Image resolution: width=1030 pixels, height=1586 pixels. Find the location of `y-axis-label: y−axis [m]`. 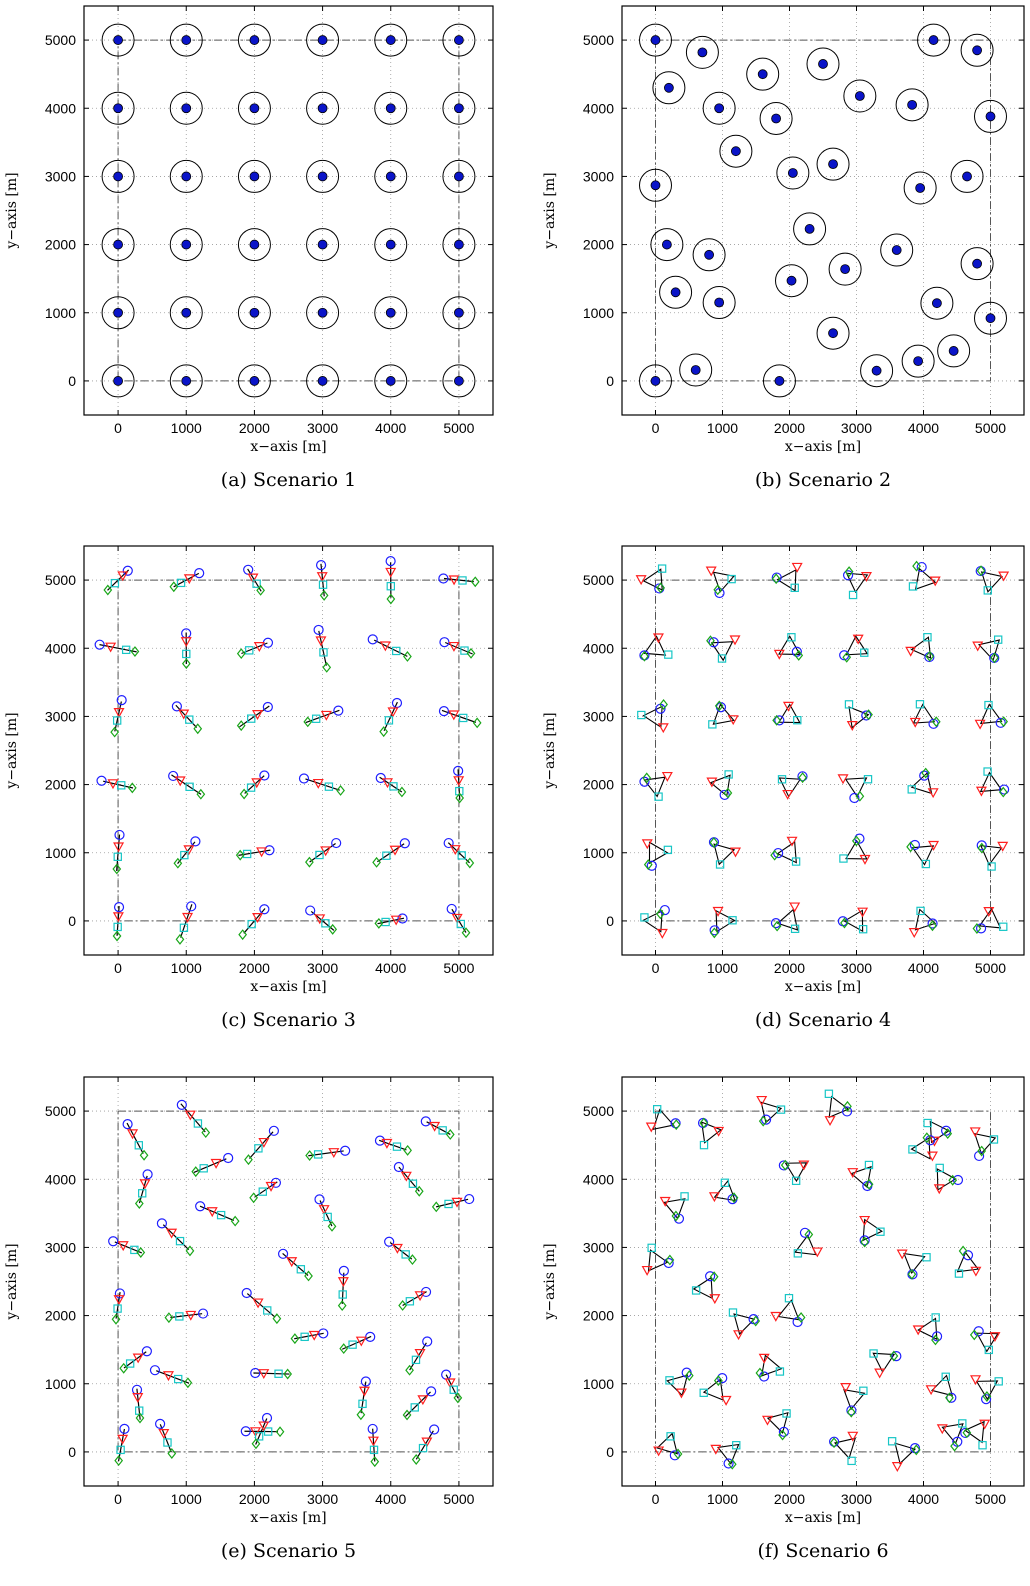

y-axis-label: y−axis [m] is located at coordinates (550, 1281).